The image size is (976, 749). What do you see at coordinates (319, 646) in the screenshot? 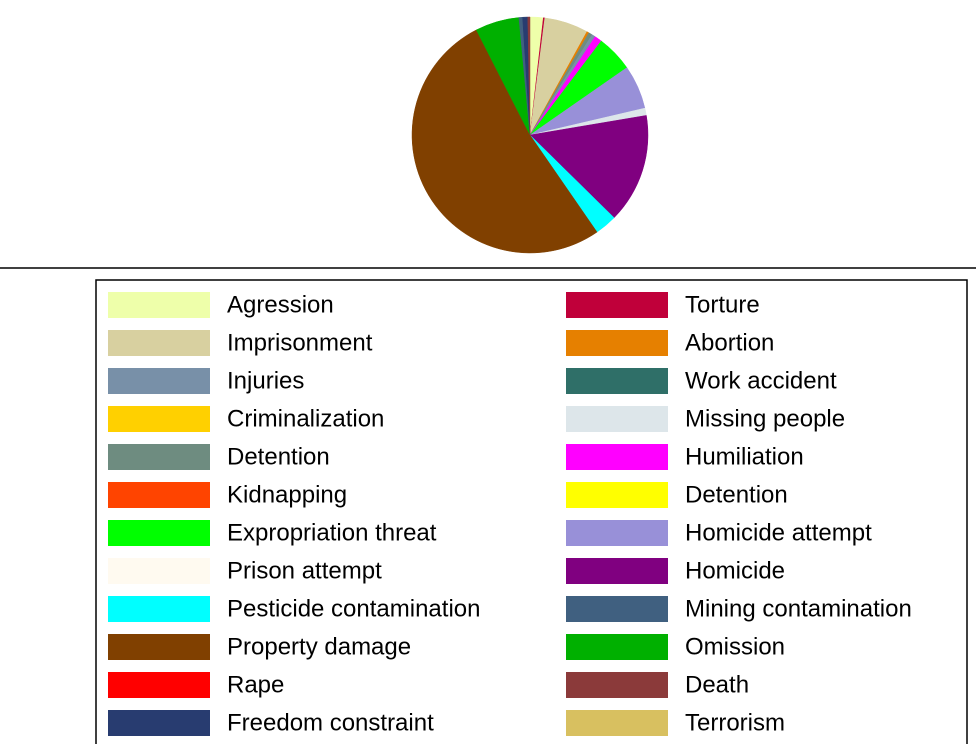
I see `legend-label: Property damage` at bounding box center [319, 646].